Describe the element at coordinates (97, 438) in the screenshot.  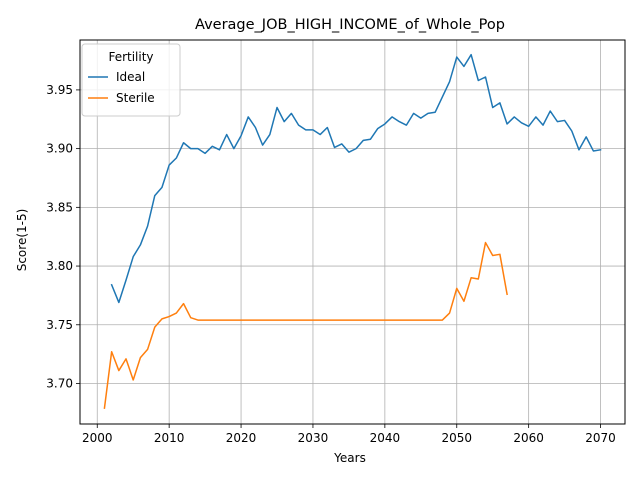
I see `x-tick-label: 2000` at that location.